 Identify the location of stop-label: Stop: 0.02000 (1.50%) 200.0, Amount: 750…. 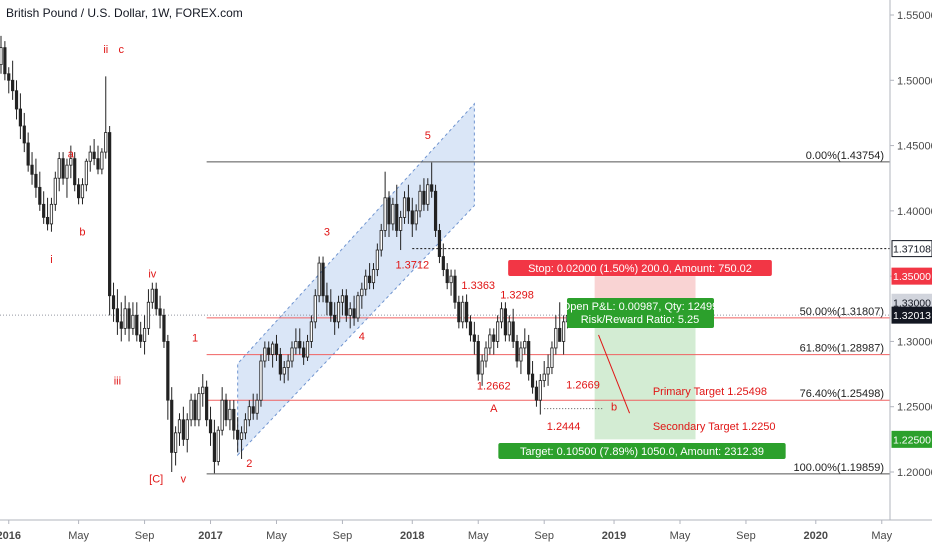
(640, 268).